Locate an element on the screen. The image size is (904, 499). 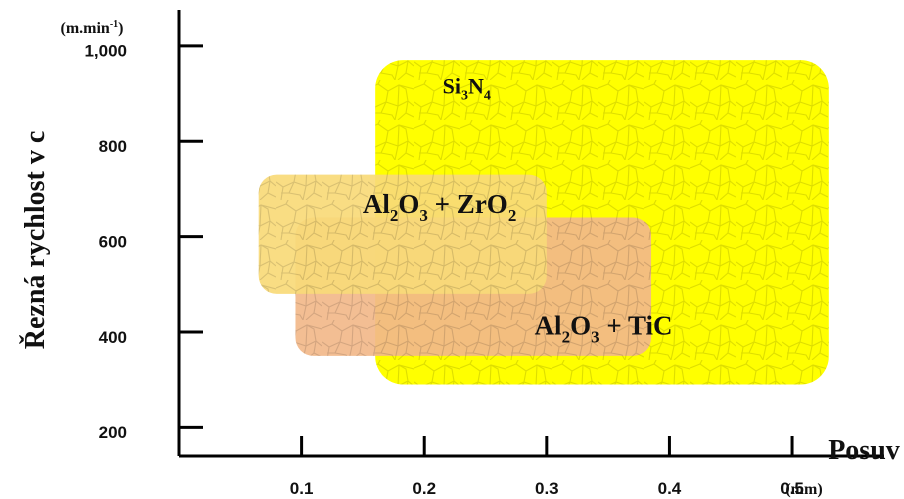
region-2: Al2O3 + ZrO2 is located at coordinates (402, 234).